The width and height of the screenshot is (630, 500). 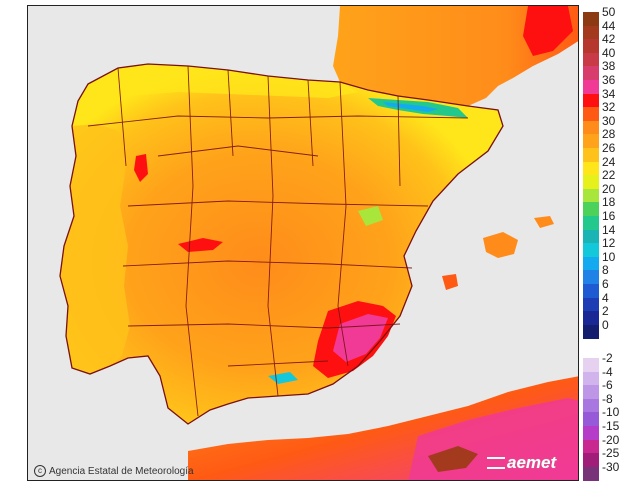 What do you see at coordinates (609, 25) in the screenshot?
I see `legend-label: 44` at bounding box center [609, 25].